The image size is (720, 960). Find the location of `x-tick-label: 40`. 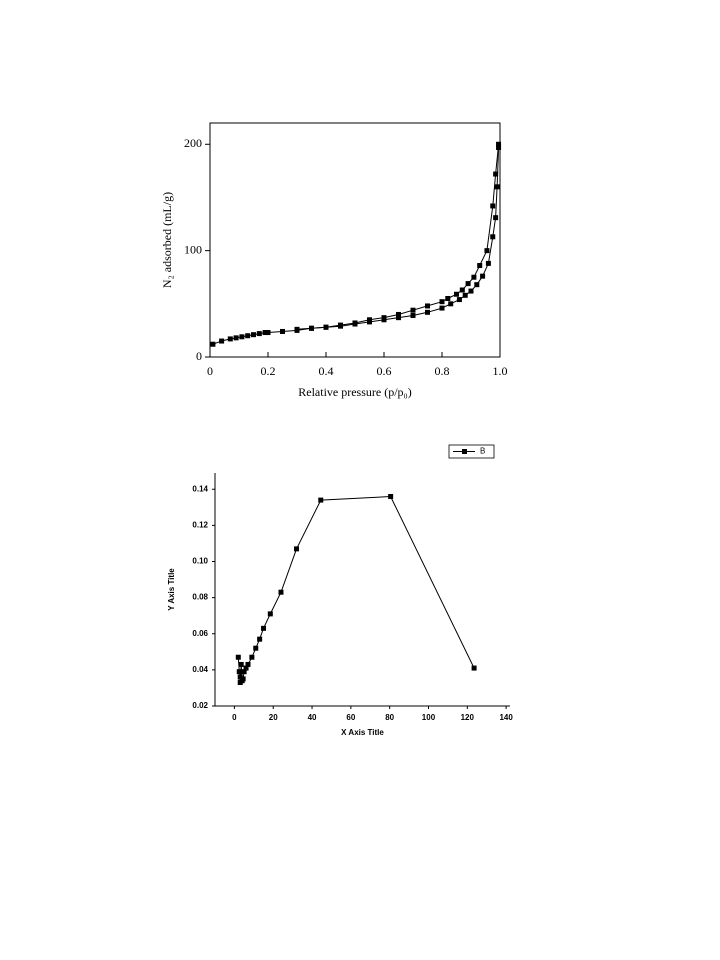

x-tick-label: 40 is located at coordinates (312, 717).